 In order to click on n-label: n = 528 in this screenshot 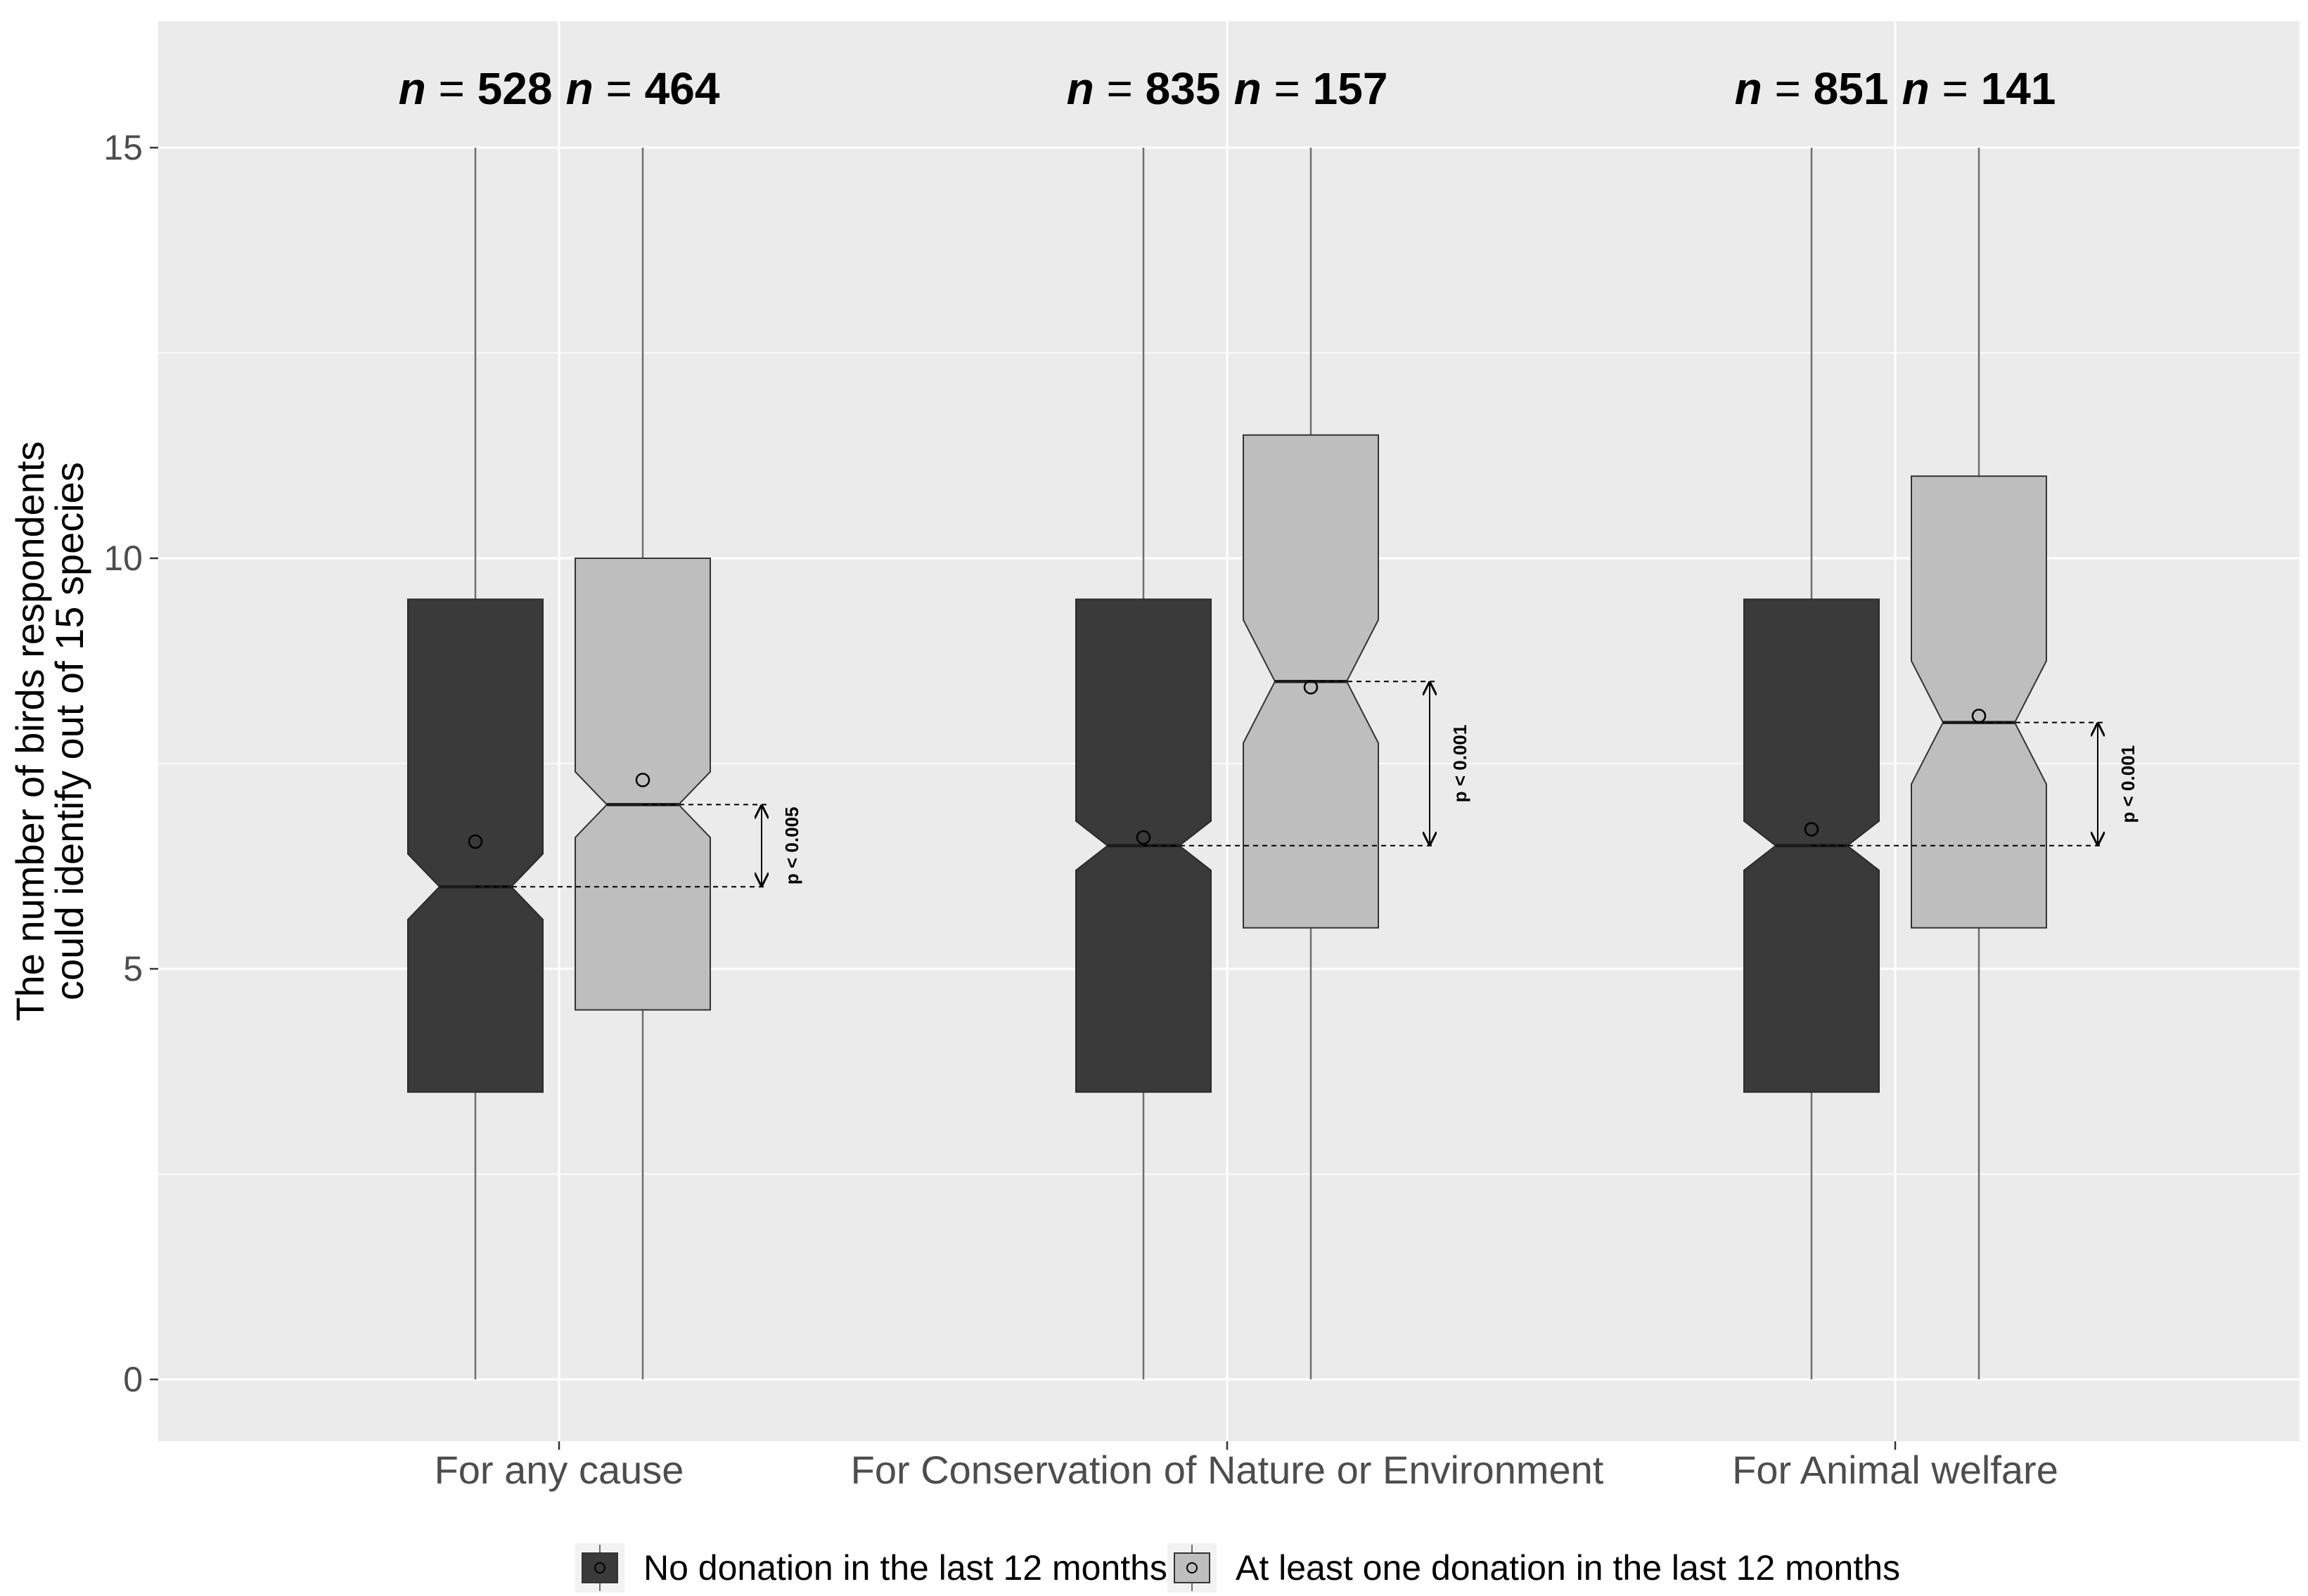, I will do `click(476, 88)`.